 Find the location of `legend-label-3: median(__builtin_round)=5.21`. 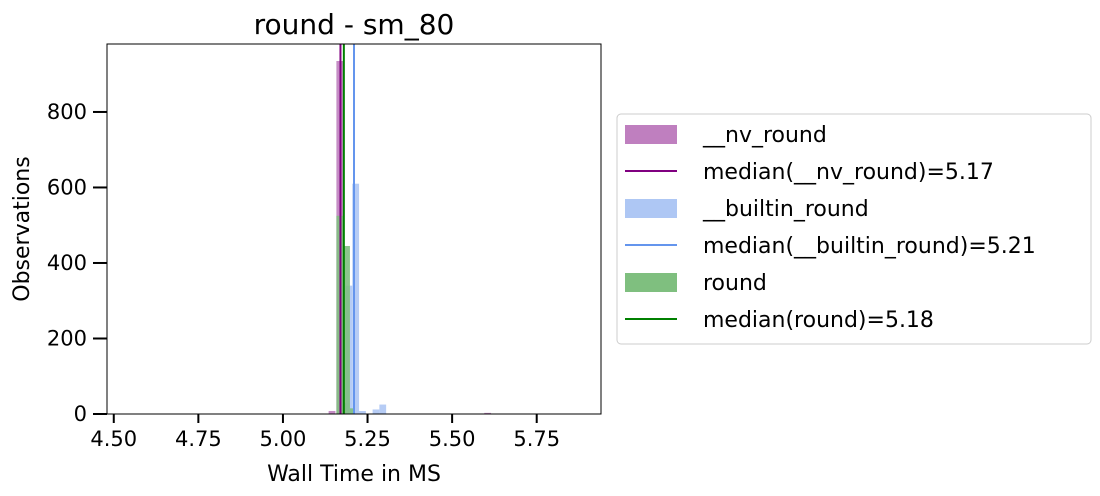

legend-label-3: median(__builtin_round)=5.21 is located at coordinates (869, 246).